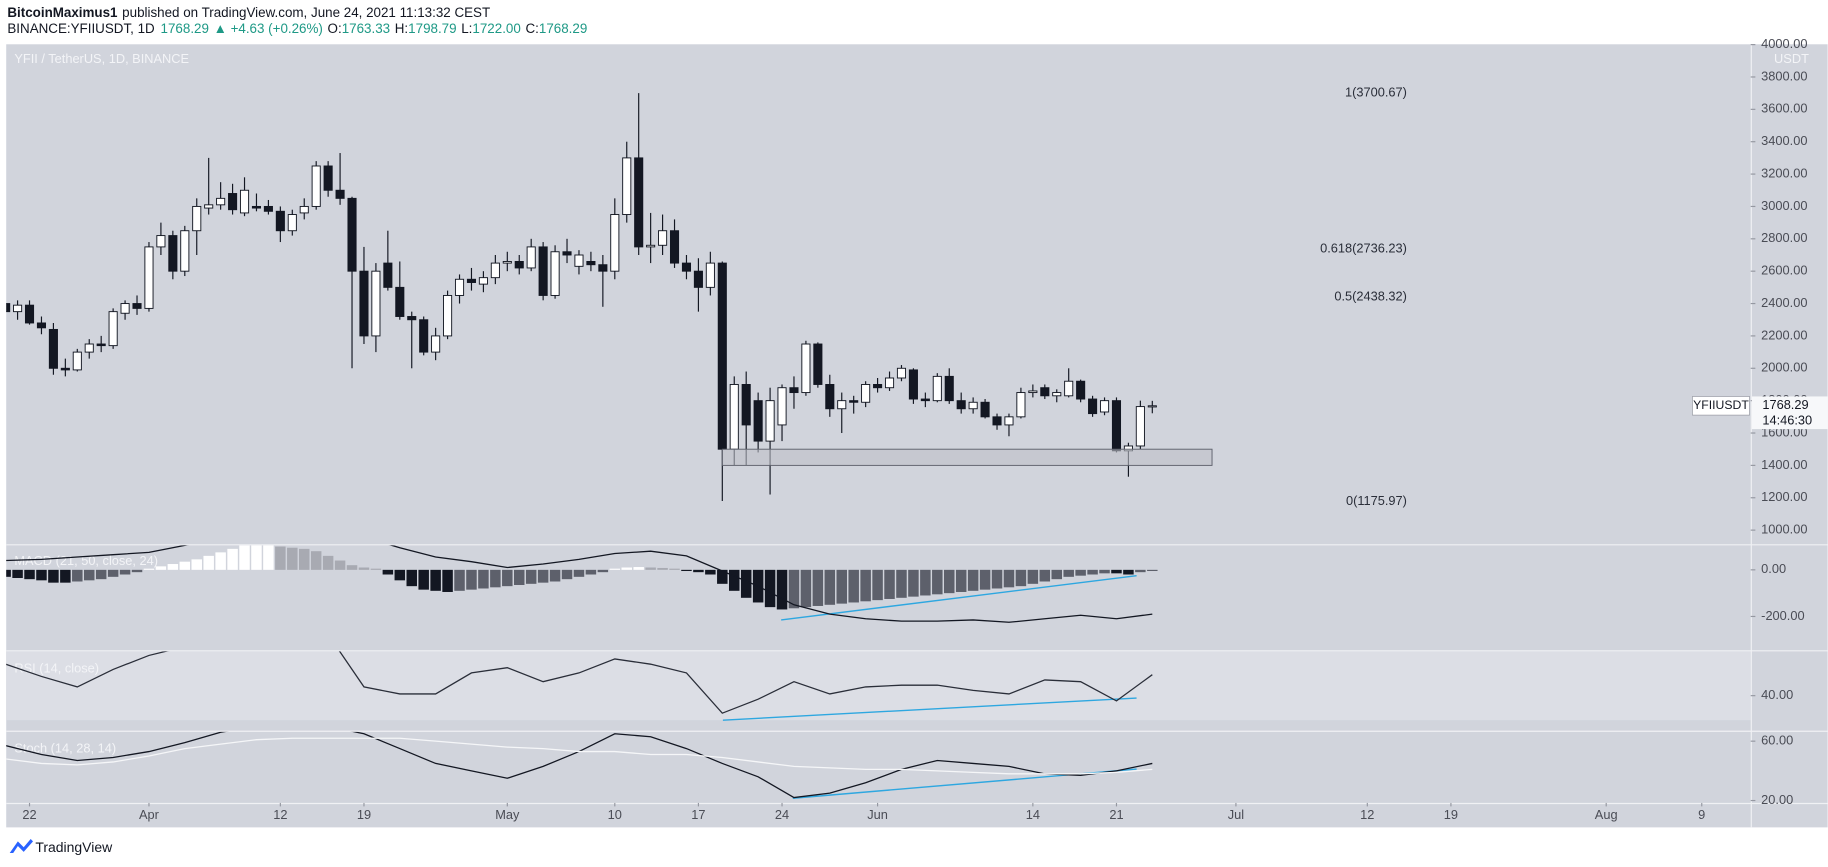  I want to click on fib-level: 0(1175.97), so click(1376, 500).